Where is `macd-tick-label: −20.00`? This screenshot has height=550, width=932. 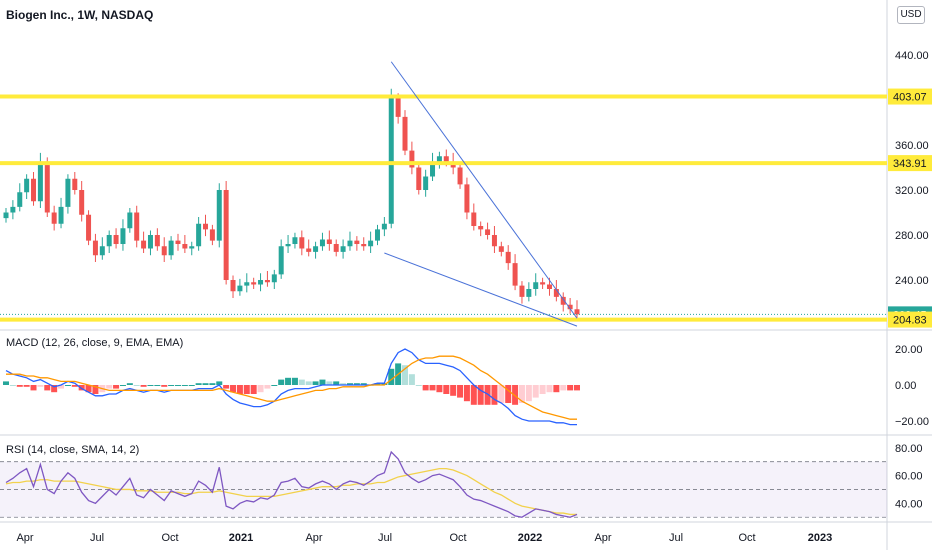 macd-tick-label: −20.00 is located at coordinates (912, 422).